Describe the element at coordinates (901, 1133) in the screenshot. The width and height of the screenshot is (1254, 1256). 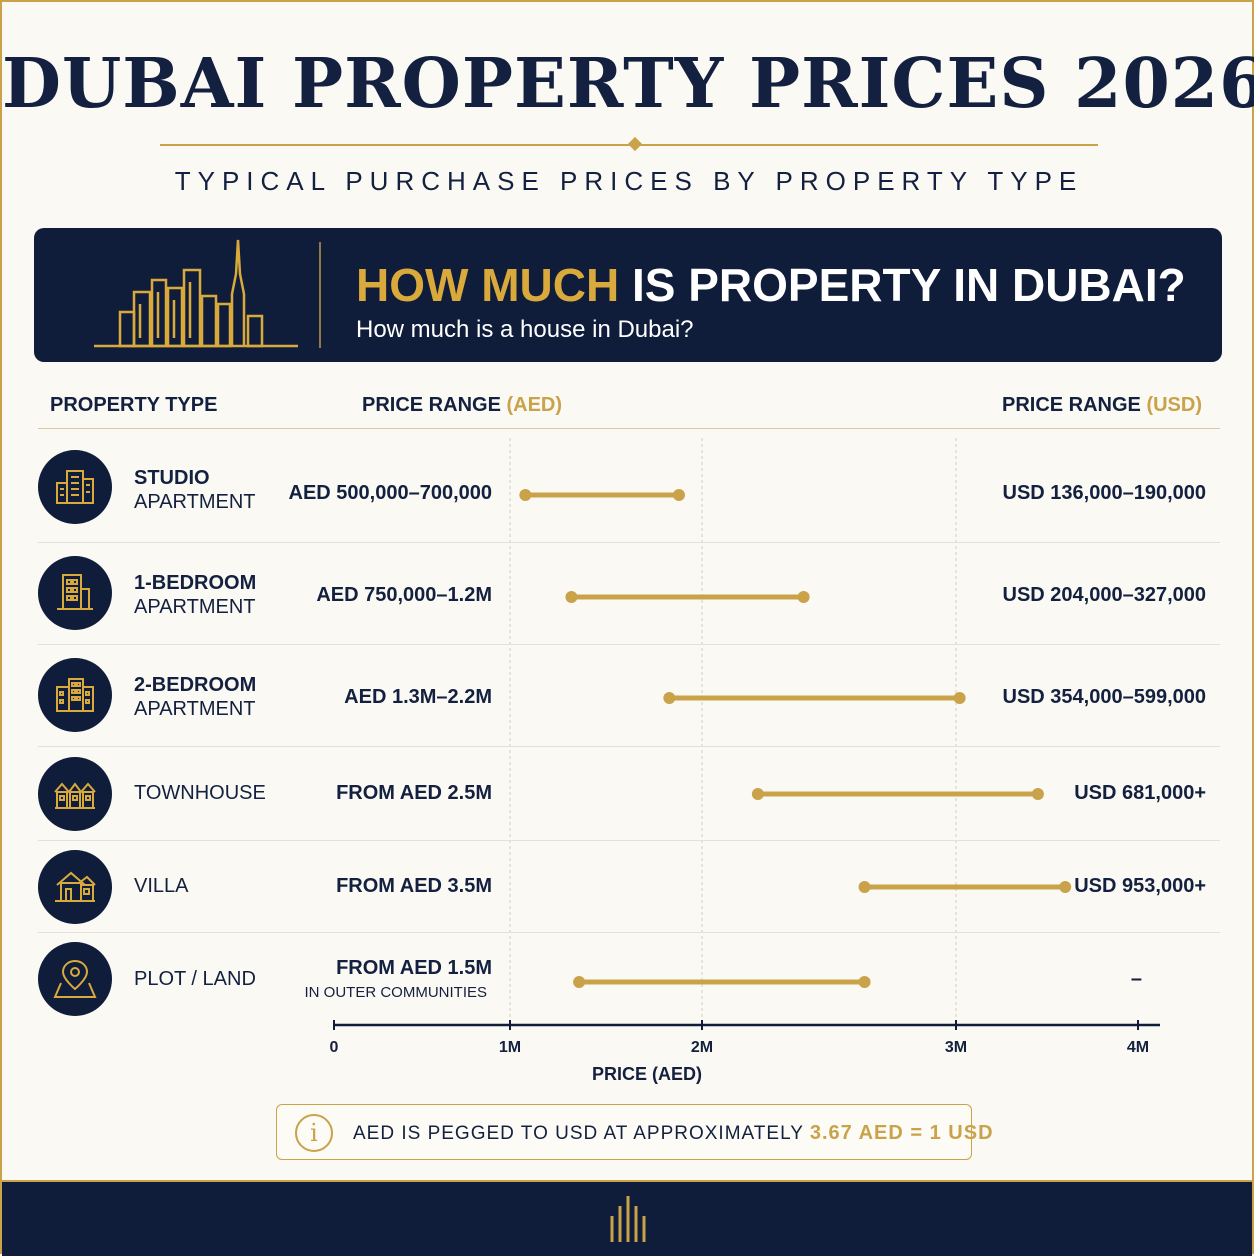
I see `note-rate: 3.67 AED = 1 USD` at that location.